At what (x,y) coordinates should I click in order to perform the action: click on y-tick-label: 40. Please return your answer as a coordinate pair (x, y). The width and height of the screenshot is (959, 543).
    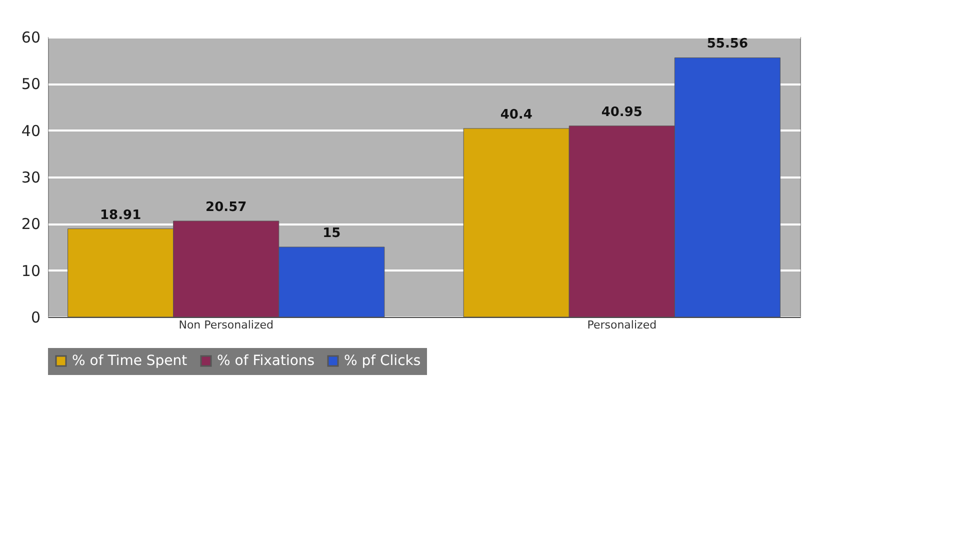
    Looking at the image, I should click on (30, 131).